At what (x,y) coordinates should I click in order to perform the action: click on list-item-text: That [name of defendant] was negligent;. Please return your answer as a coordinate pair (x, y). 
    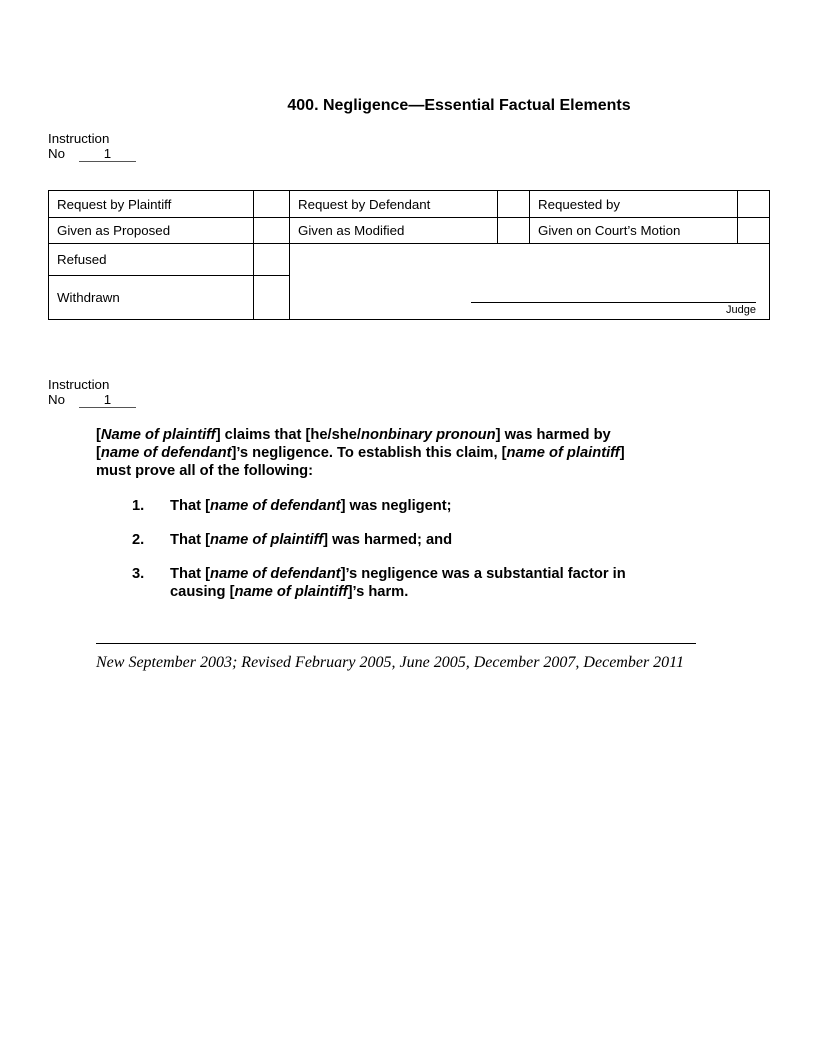
    Looking at the image, I should click on (311, 506).